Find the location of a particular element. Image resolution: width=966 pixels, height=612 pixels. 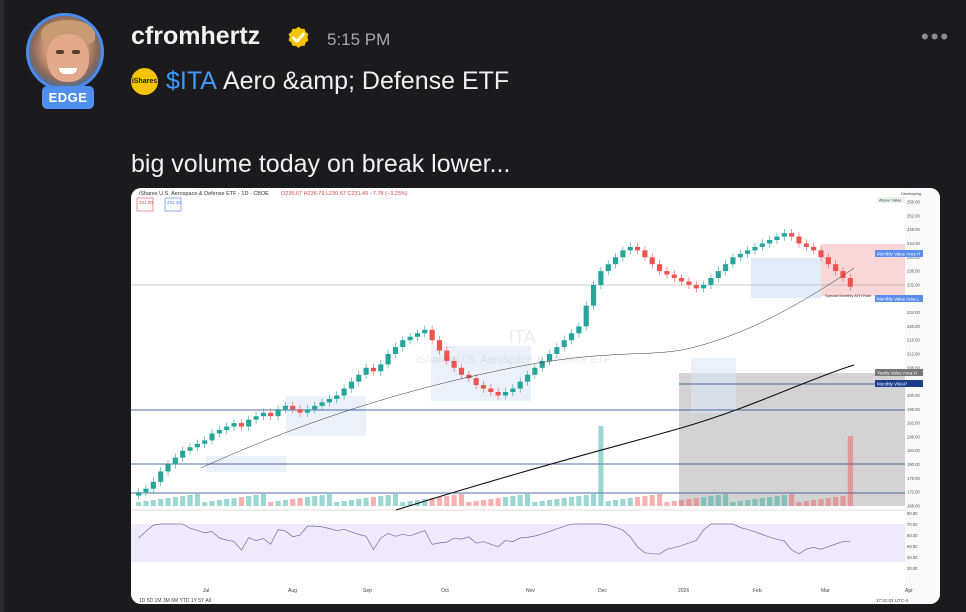

username: cfromhertz is located at coordinates (196, 36).